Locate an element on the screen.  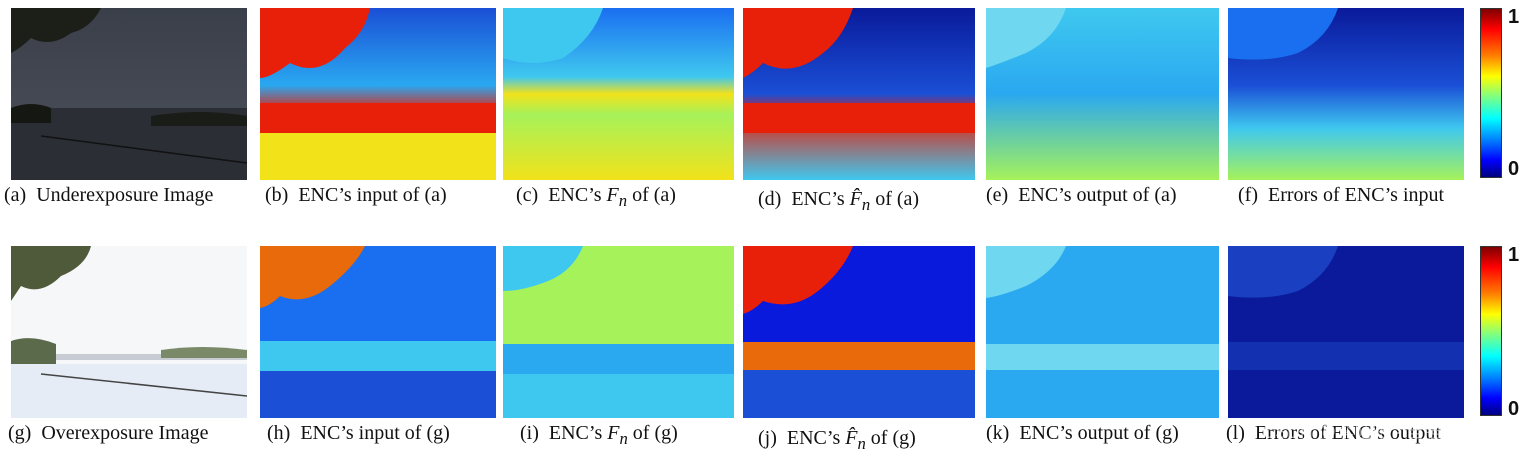
caption-e: (e) ENC’s output of (a) is located at coordinates (1081, 195).